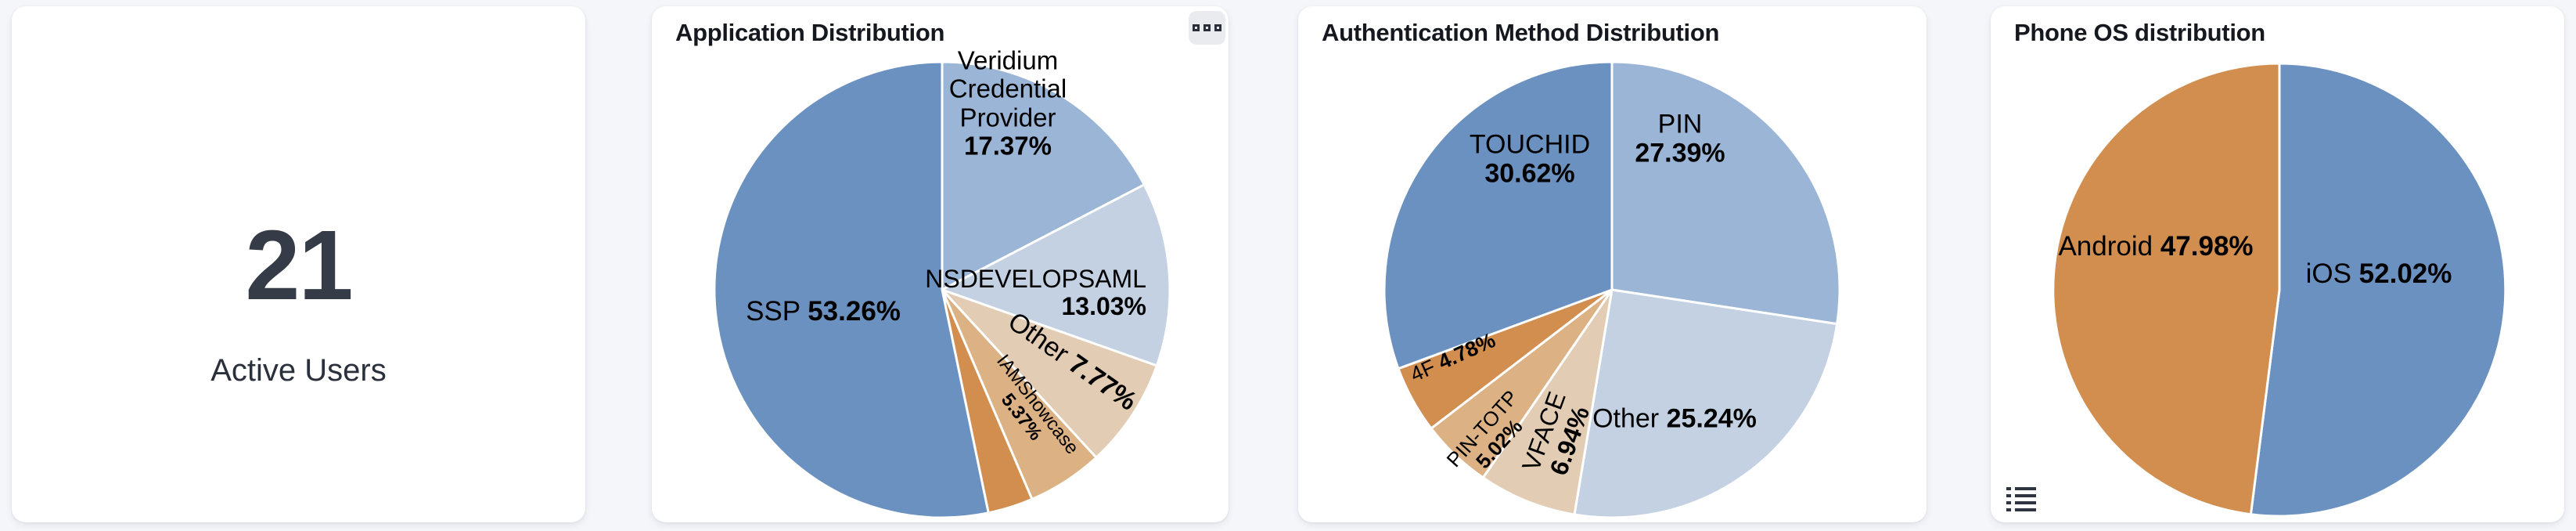 The image size is (2576, 531). Describe the element at coordinates (1043, 175) in the screenshot. I see `pie-slice-veridium-credential-provider` at that location.